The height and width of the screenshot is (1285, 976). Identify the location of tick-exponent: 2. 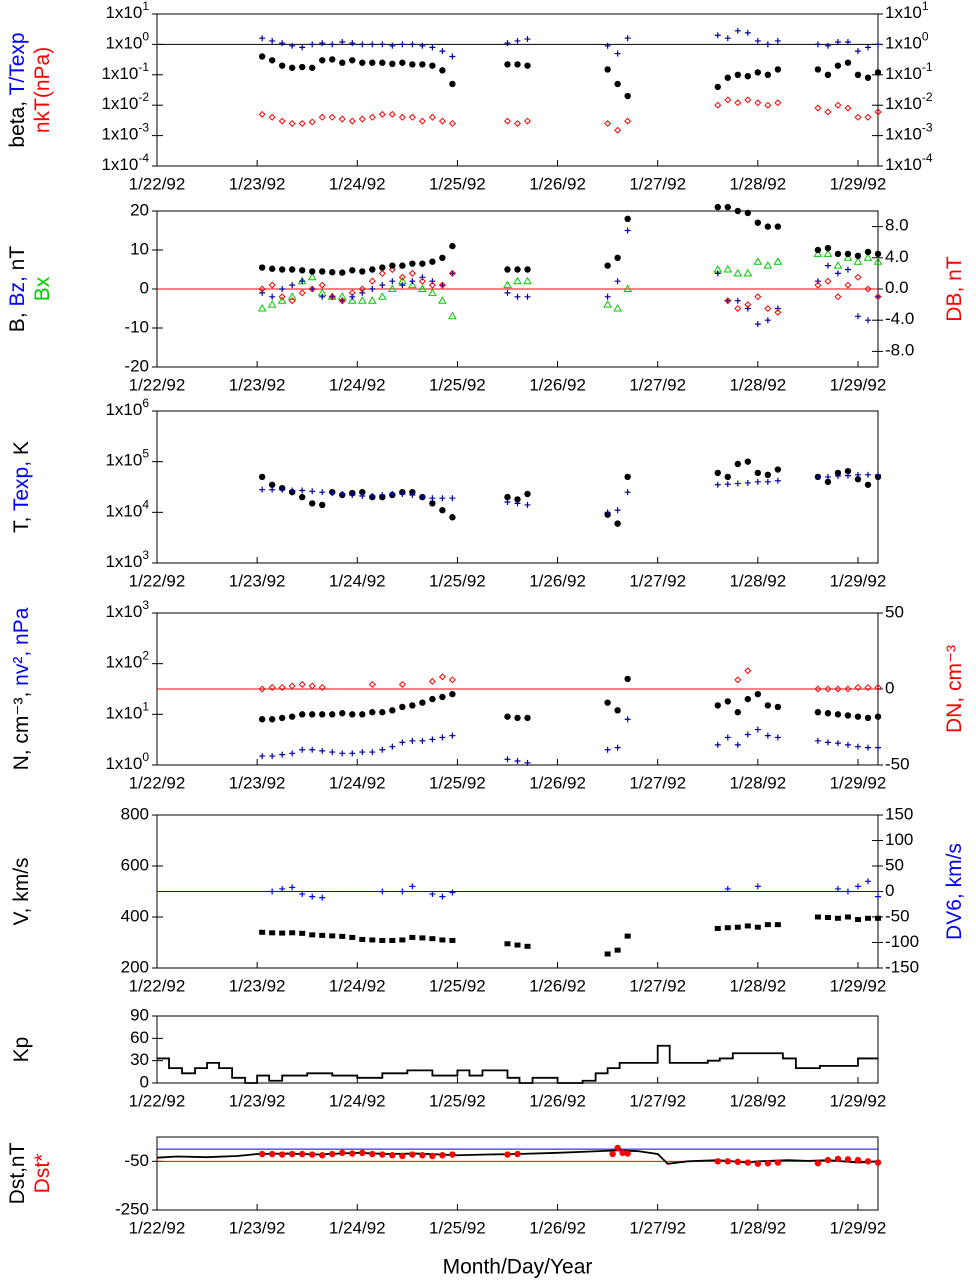
(145, 656).